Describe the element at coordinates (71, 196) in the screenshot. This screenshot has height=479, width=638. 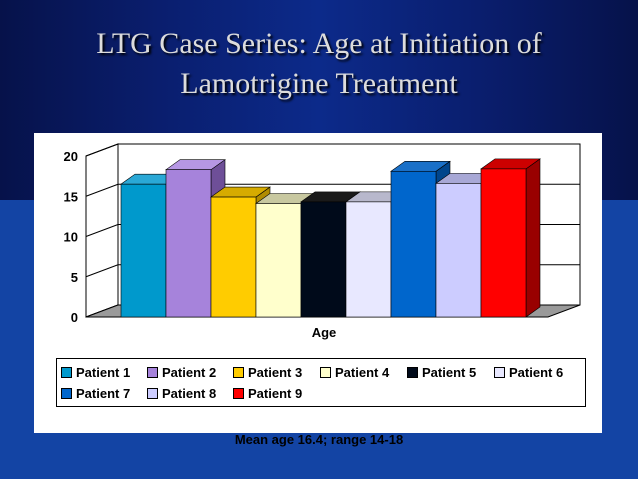
I see `y-tick-label: 15` at that location.